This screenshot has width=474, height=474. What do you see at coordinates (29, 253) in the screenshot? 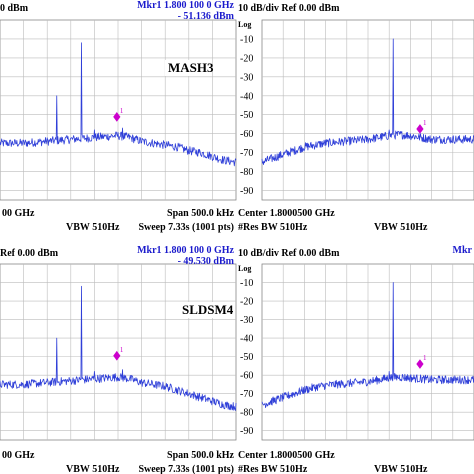
I see `header-reference: Ref 0.00 dBm` at bounding box center [29, 253].